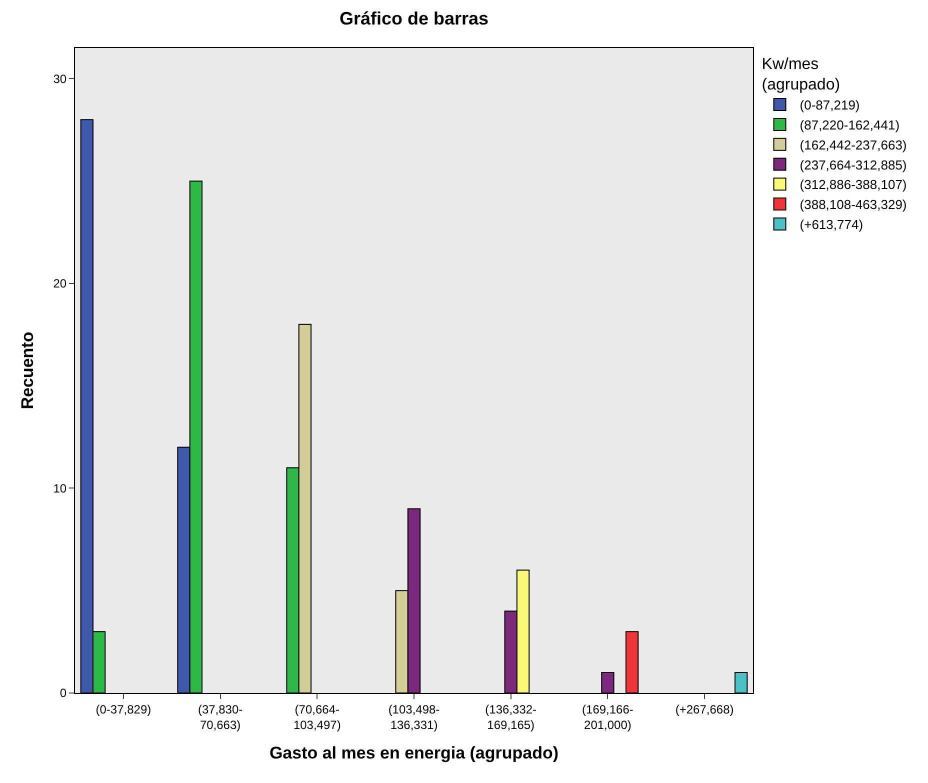  What do you see at coordinates (832, 224) in the screenshot?
I see `legend-label: (+613,774)` at bounding box center [832, 224].